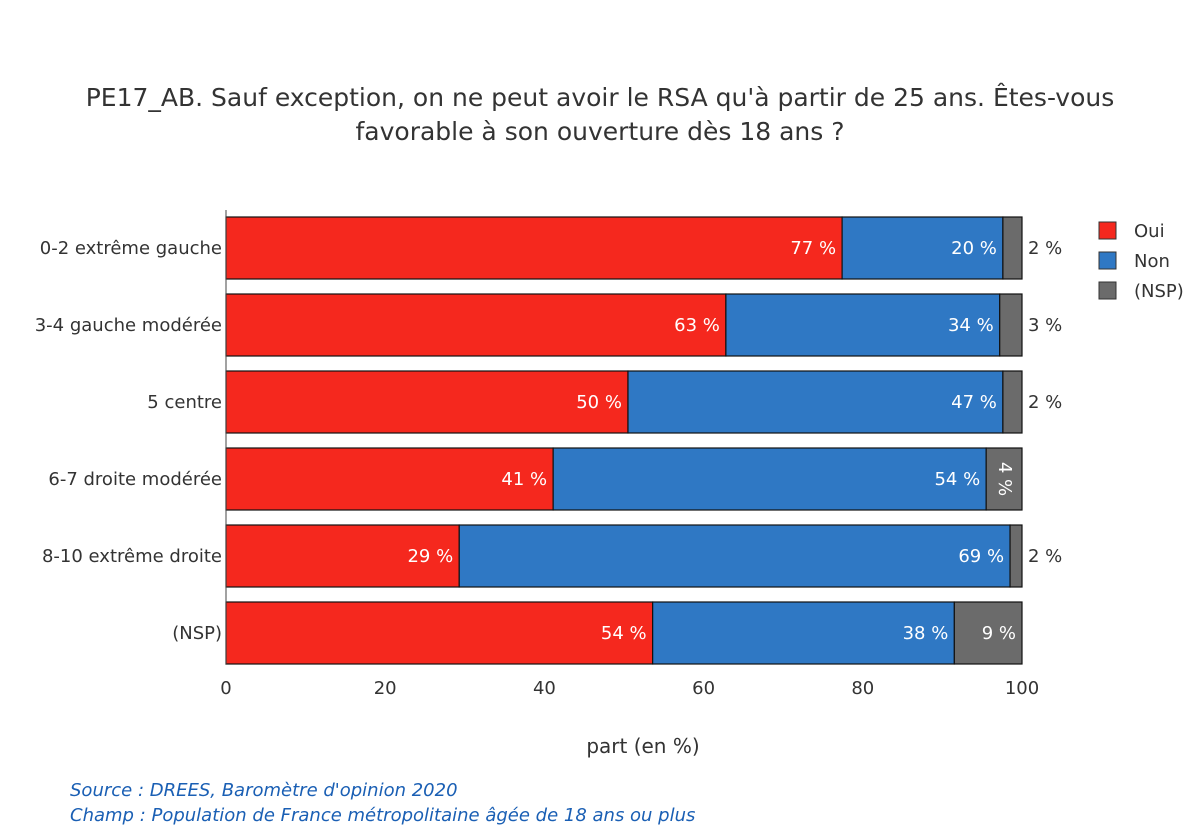 This screenshot has width=1200, height=840. What do you see at coordinates (599, 402) in the screenshot?
I see `data-label: 50 %` at bounding box center [599, 402].